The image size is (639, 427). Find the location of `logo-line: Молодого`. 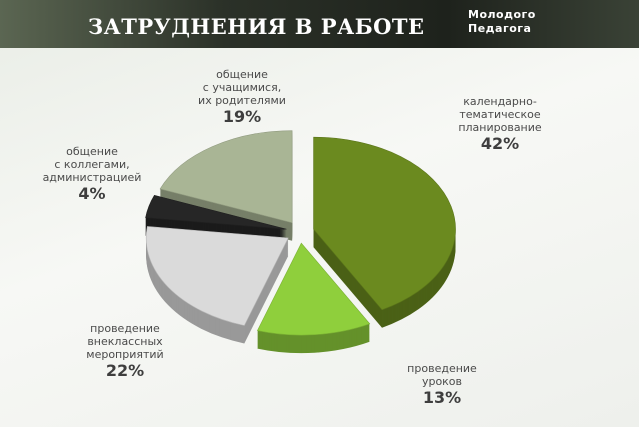

logo-line: Молодого is located at coordinates (502, 14).